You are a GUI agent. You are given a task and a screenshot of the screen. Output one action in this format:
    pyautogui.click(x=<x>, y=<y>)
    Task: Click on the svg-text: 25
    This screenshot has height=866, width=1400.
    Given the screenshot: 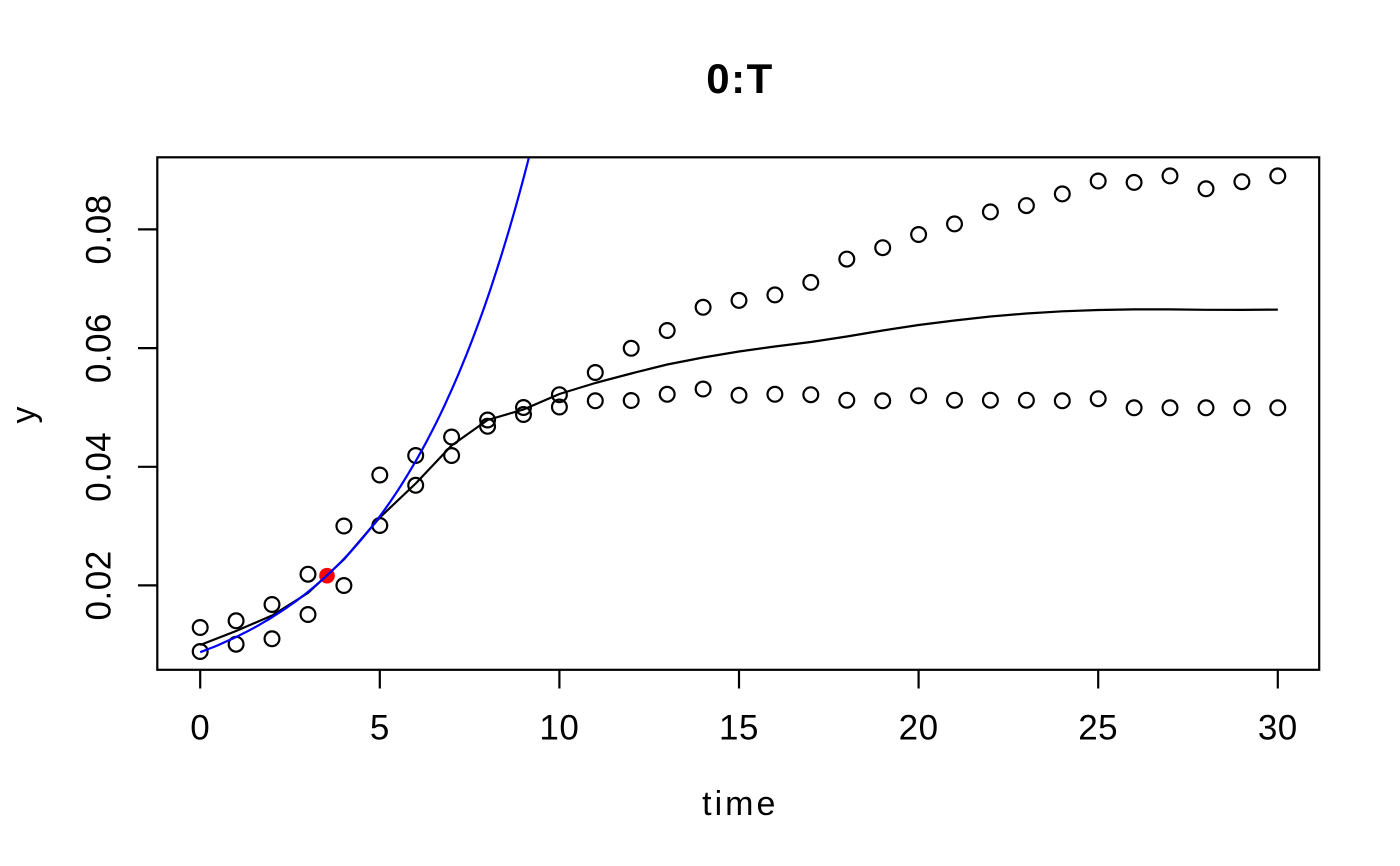 What is the action you would take?
    pyautogui.click(x=1098, y=727)
    